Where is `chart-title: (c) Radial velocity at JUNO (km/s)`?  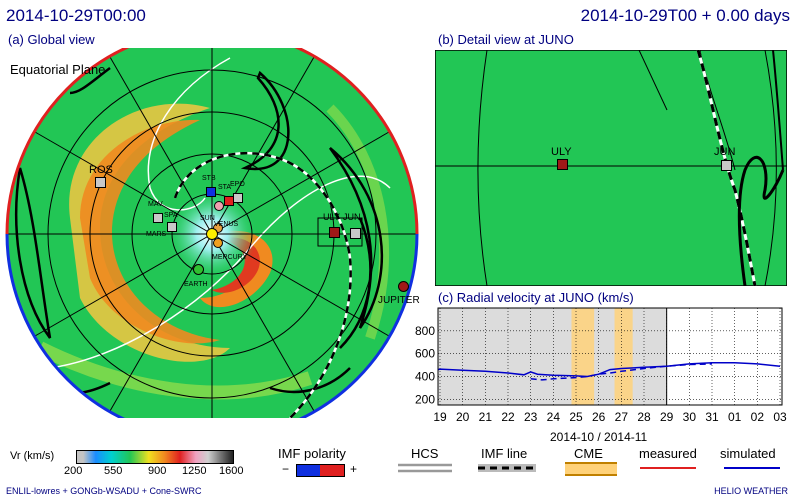 chart-title: (c) Radial velocity at JUNO (km/s) is located at coordinates (536, 297).